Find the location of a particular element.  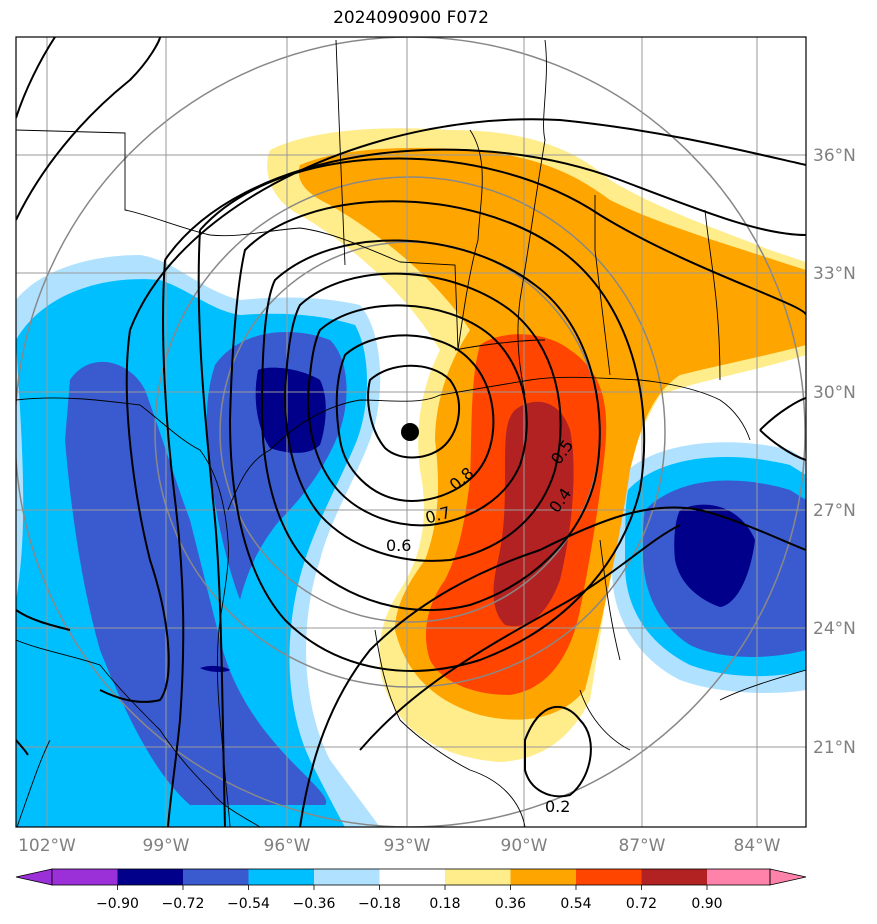

colorbar-tick-label: −0.54 is located at coordinates (248, 904).